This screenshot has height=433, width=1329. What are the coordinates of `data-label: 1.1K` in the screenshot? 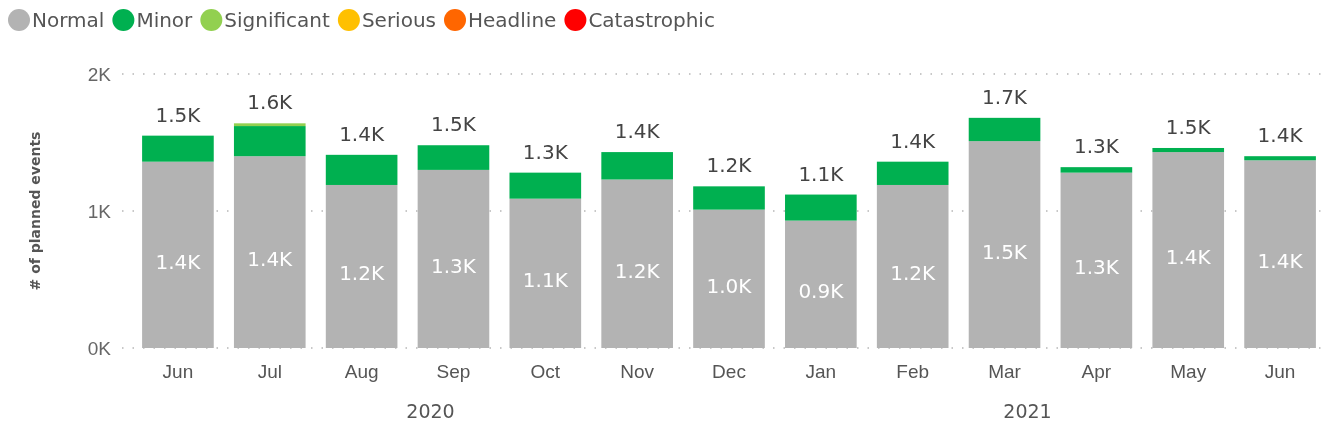 It's located at (545, 280).